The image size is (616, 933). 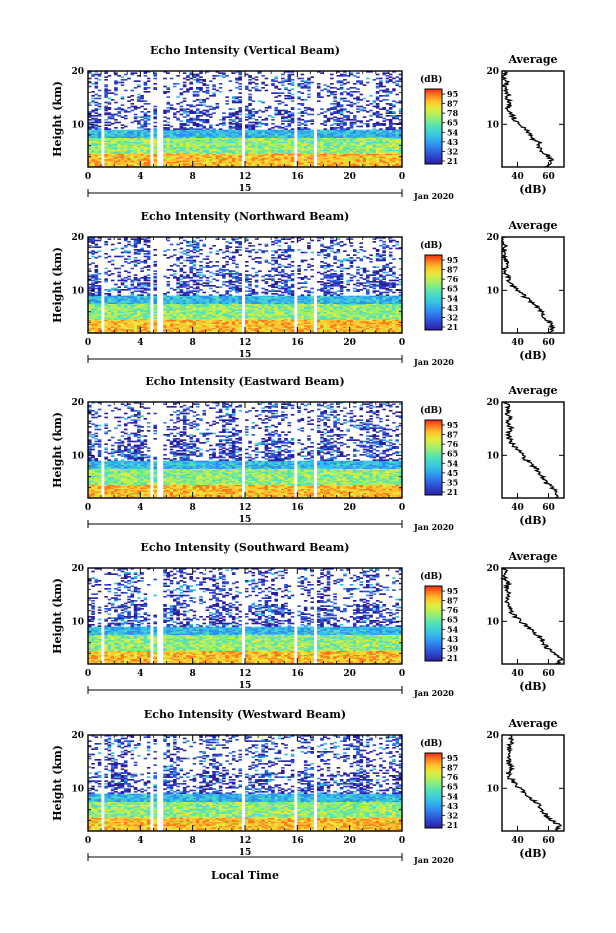 What do you see at coordinates (433, 196) in the screenshot?
I see `date-label: Jan 2020` at bounding box center [433, 196].